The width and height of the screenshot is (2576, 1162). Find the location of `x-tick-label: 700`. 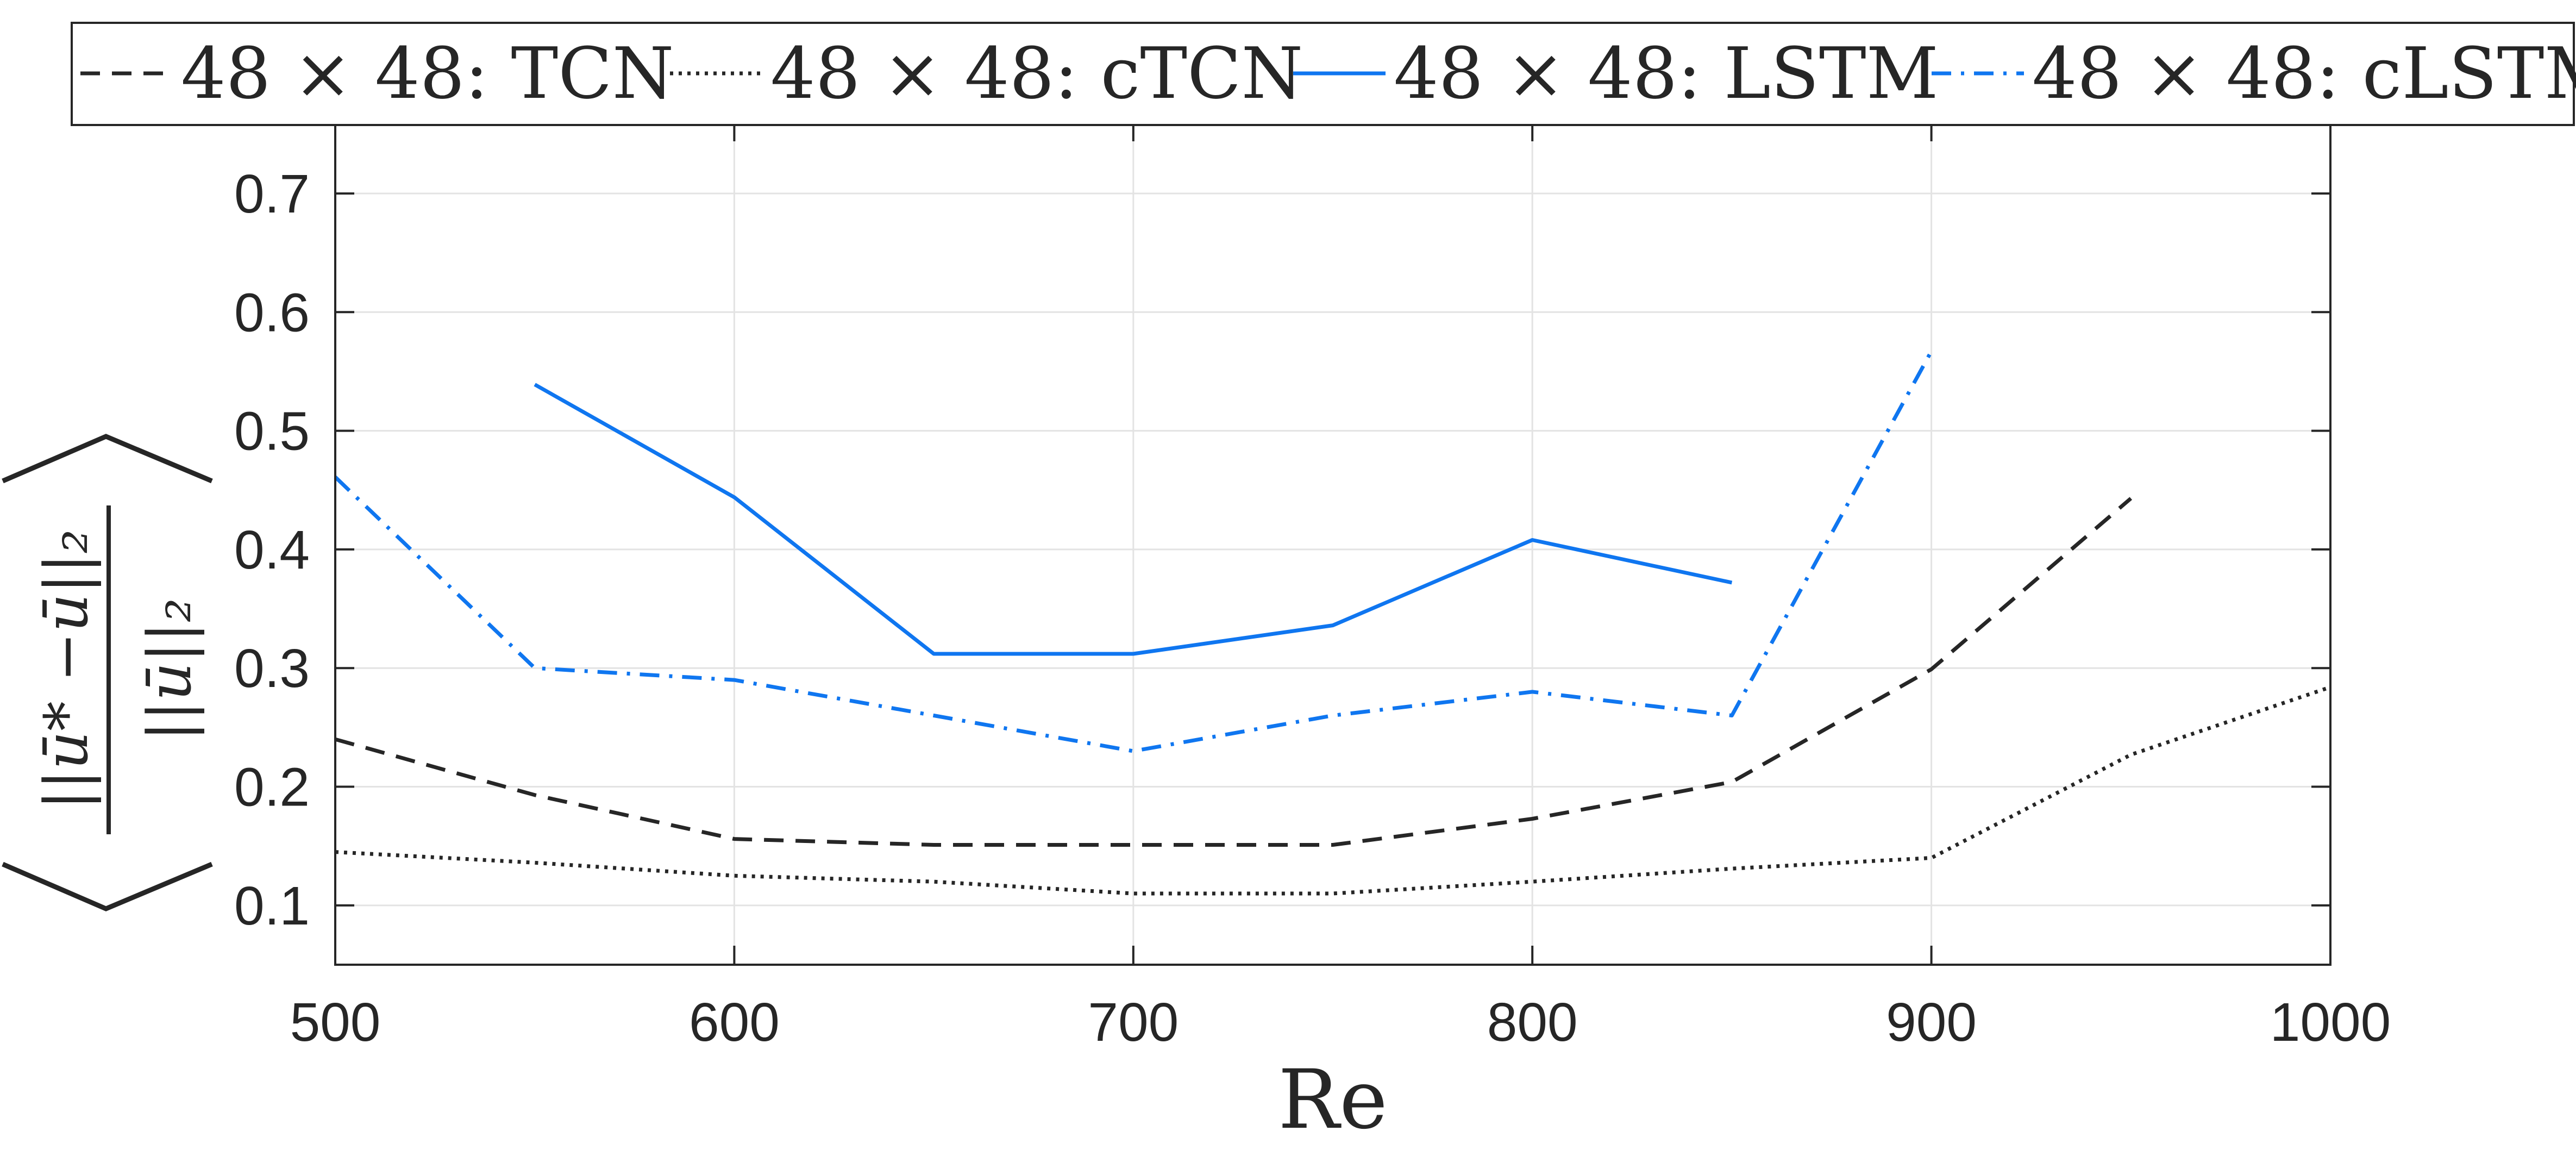

x-tick-label: 700 is located at coordinates (1134, 1022).